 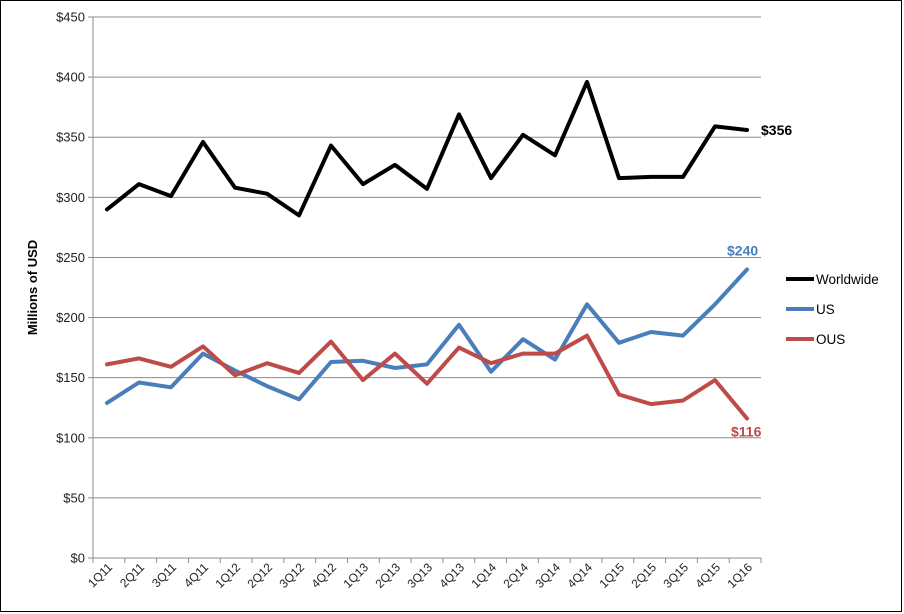 What do you see at coordinates (323, 575) in the screenshot?
I see `x-tick-label: 4Q12` at bounding box center [323, 575].